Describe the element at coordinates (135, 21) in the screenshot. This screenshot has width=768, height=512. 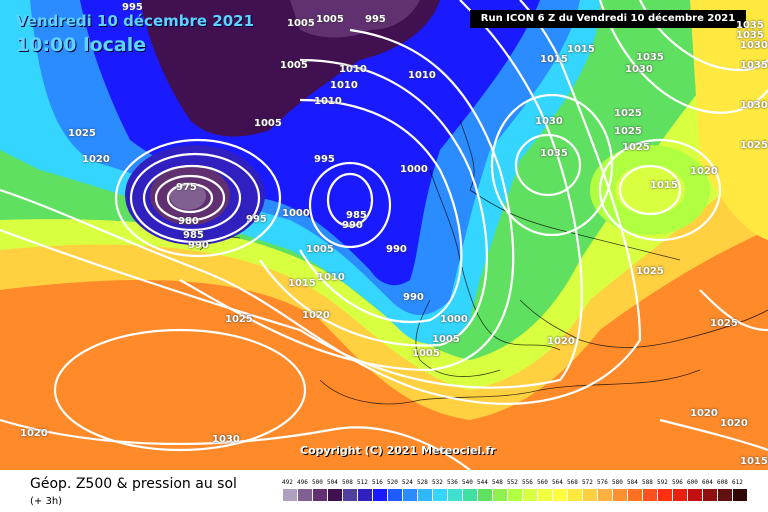
I see `date-label: Vendredi 10 décembre 2021` at that location.